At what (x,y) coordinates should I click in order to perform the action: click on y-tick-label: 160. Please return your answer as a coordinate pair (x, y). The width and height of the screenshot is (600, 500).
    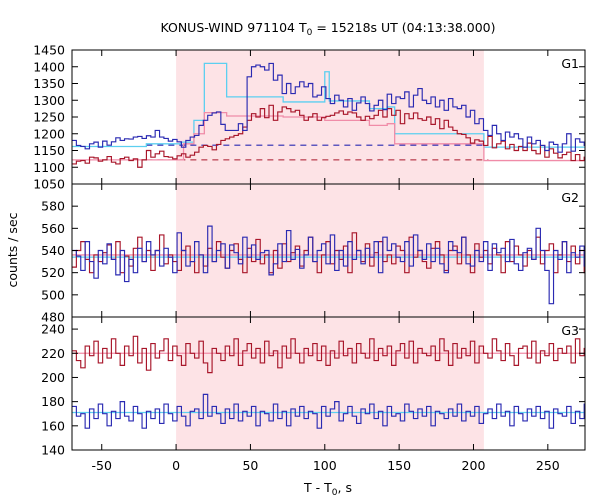
    Looking at the image, I should click on (53, 425).